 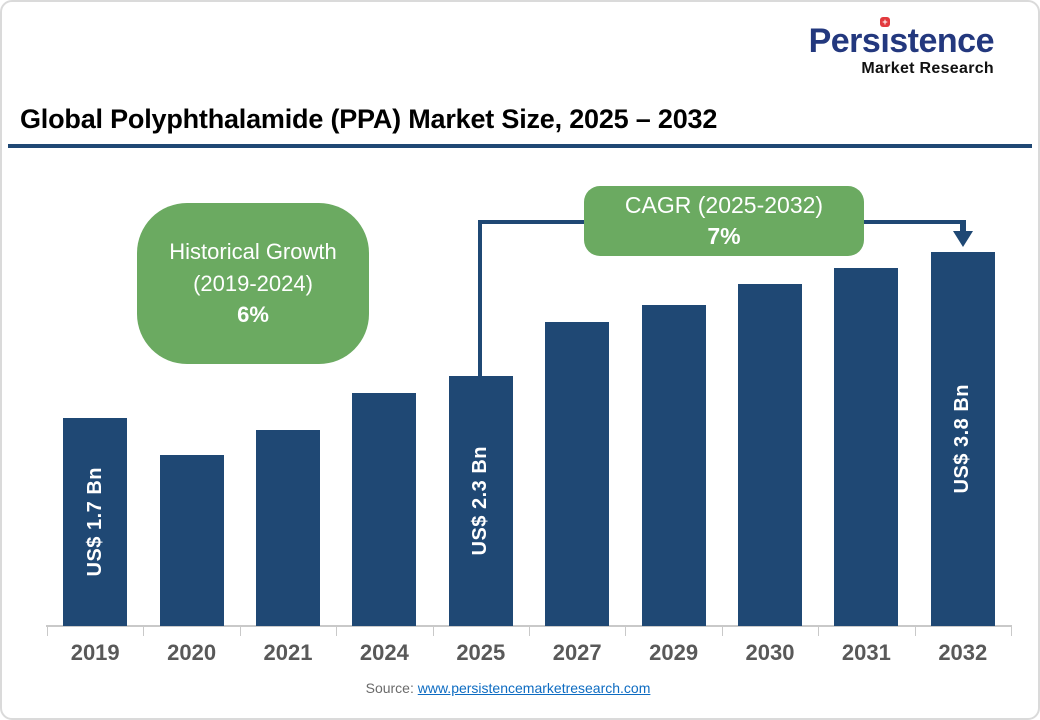 What do you see at coordinates (384, 652) in the screenshot?
I see `x-axis-label: 2024` at bounding box center [384, 652].